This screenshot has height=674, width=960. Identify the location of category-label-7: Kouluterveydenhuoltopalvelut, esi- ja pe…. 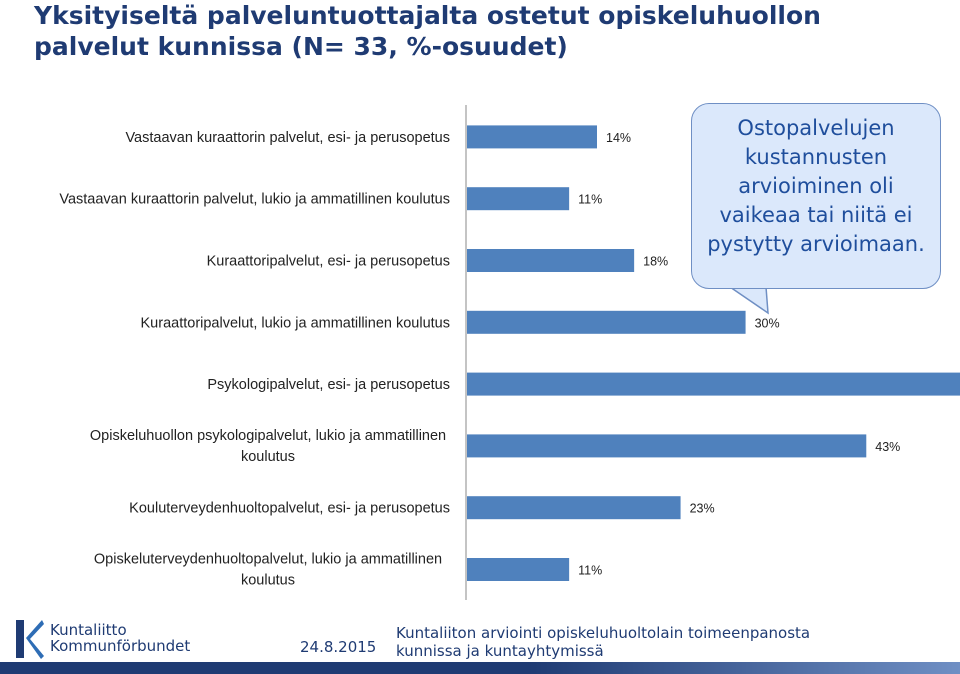
(289, 509).